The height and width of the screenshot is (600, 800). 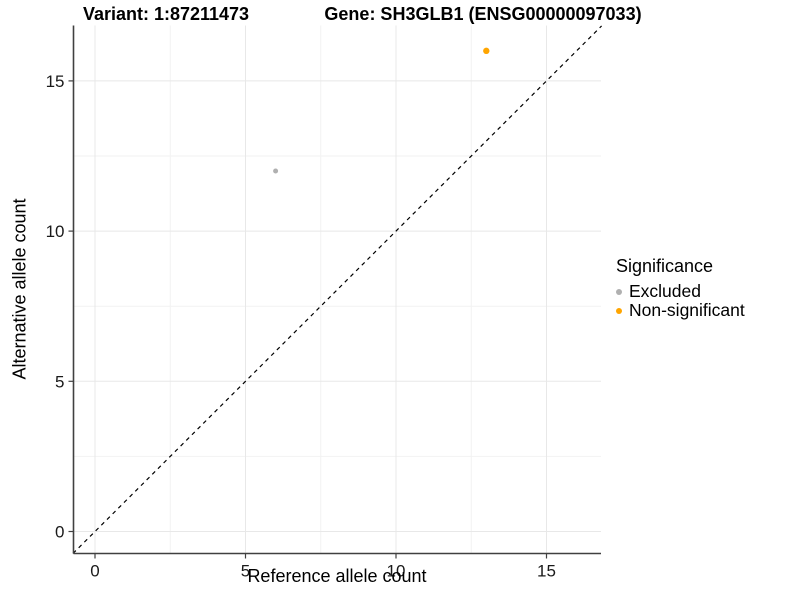 What do you see at coordinates (59, 381) in the screenshot?
I see `y-tick-label: 5` at bounding box center [59, 381].